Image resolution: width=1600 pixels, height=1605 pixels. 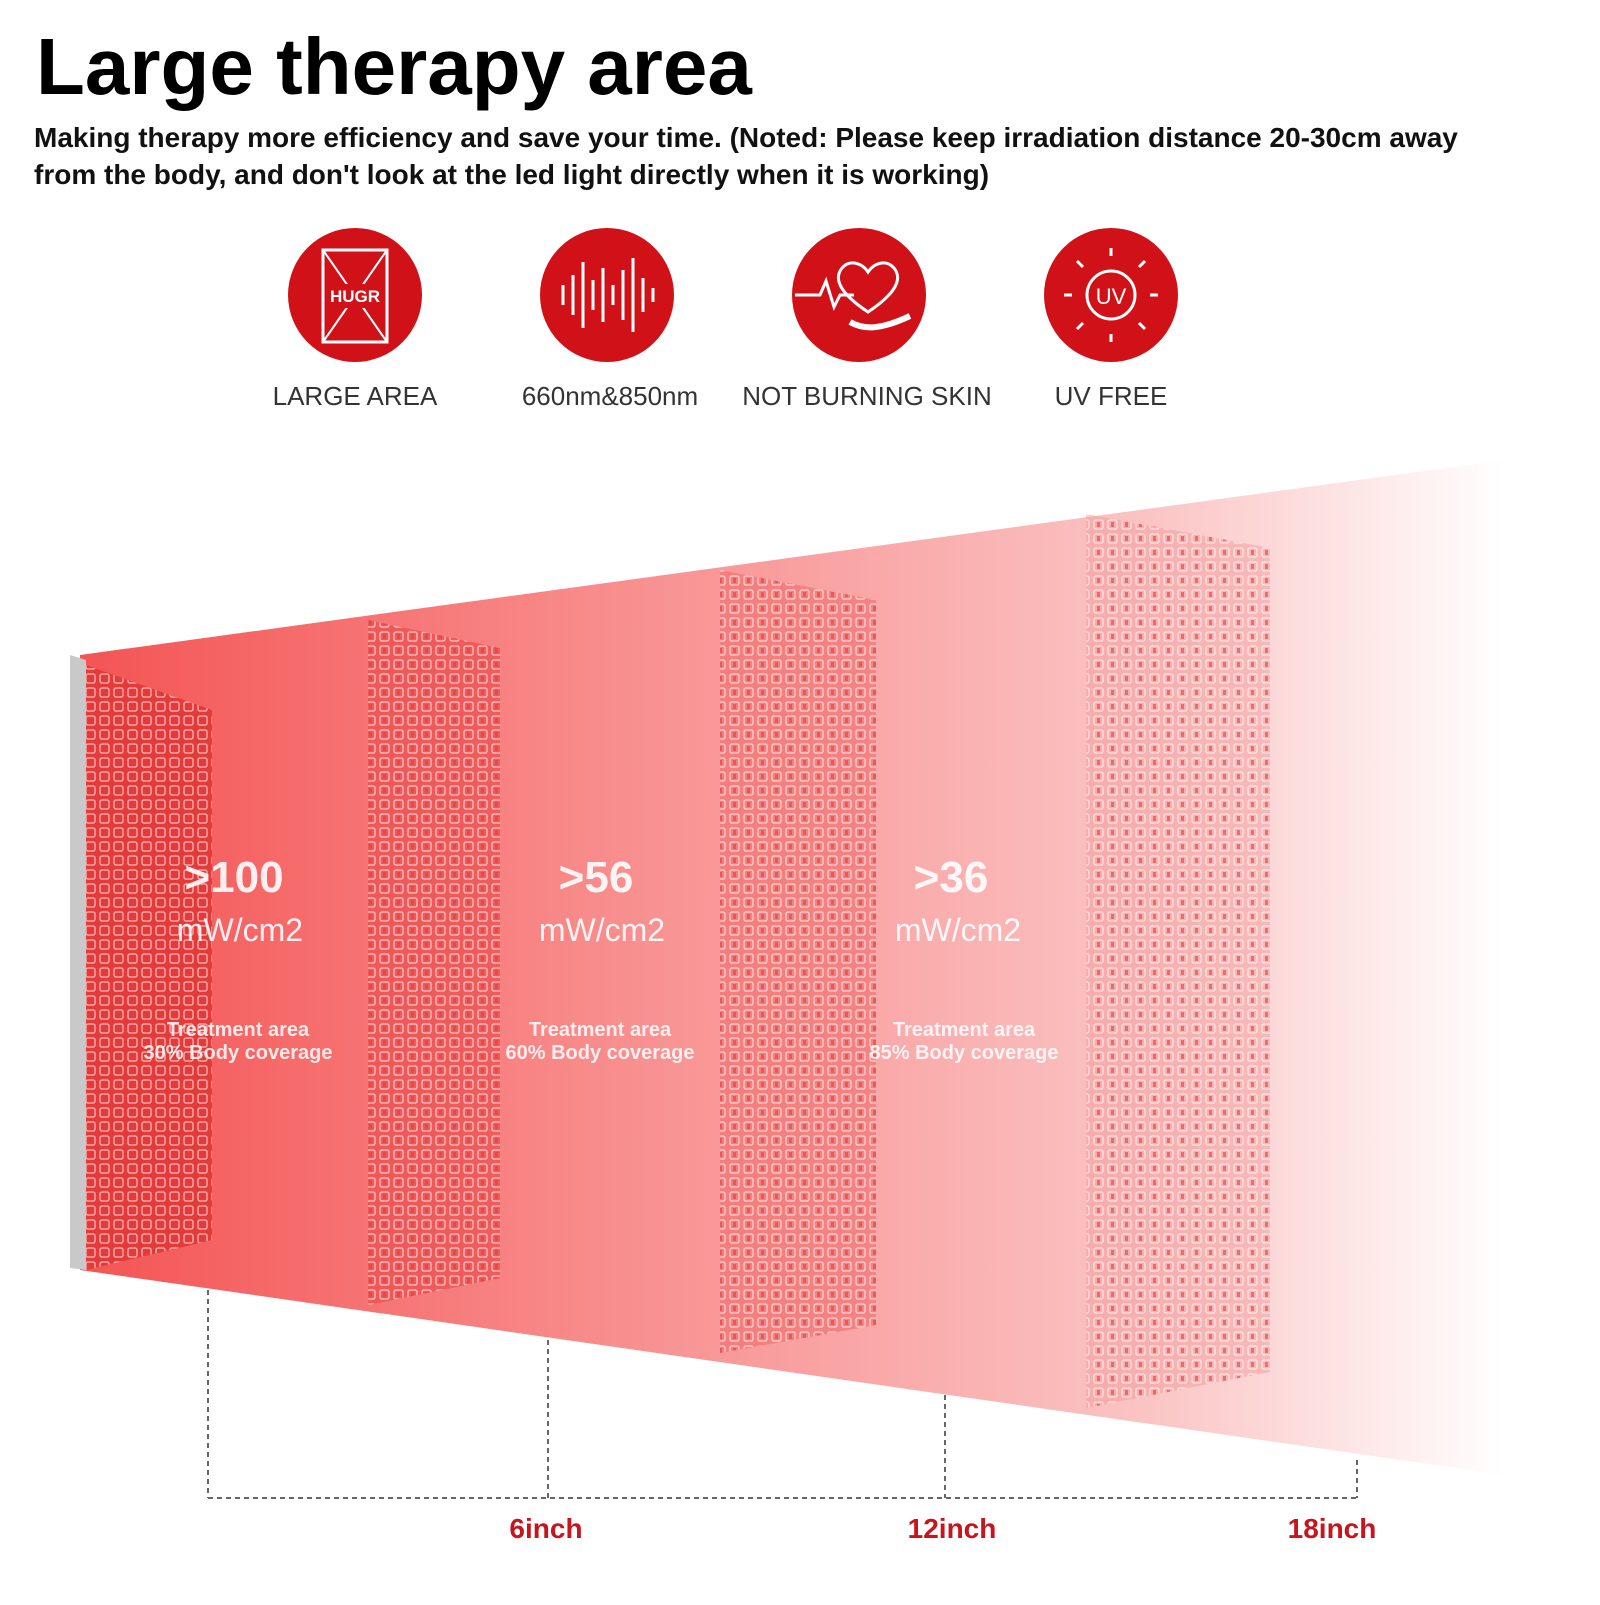 I want to click on power-value: >56, so click(x=596, y=877).